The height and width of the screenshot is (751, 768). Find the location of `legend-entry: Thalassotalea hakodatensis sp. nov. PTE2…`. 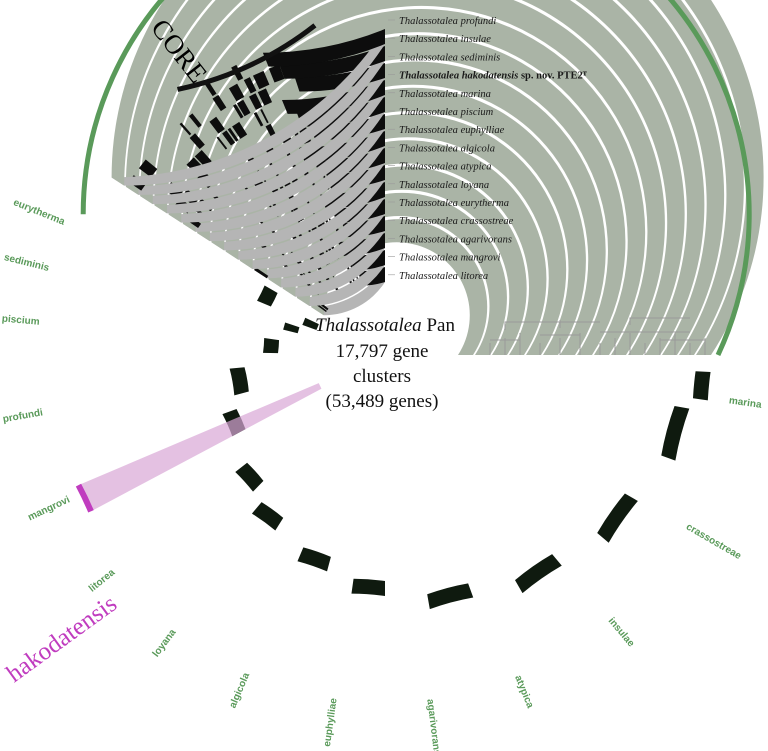

legend-entry: Thalassotalea hakodatensis sp. nov. PTE2… is located at coordinates (493, 76).